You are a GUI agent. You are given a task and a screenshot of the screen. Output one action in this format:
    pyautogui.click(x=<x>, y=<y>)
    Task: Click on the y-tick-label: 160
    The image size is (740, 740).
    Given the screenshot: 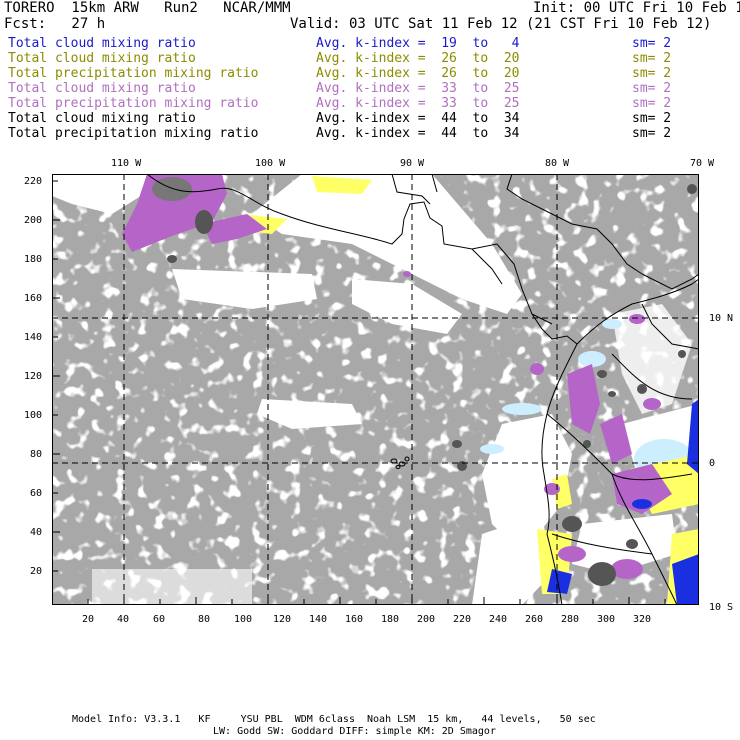 What is the action you would take?
    pyautogui.click(x=33, y=298)
    